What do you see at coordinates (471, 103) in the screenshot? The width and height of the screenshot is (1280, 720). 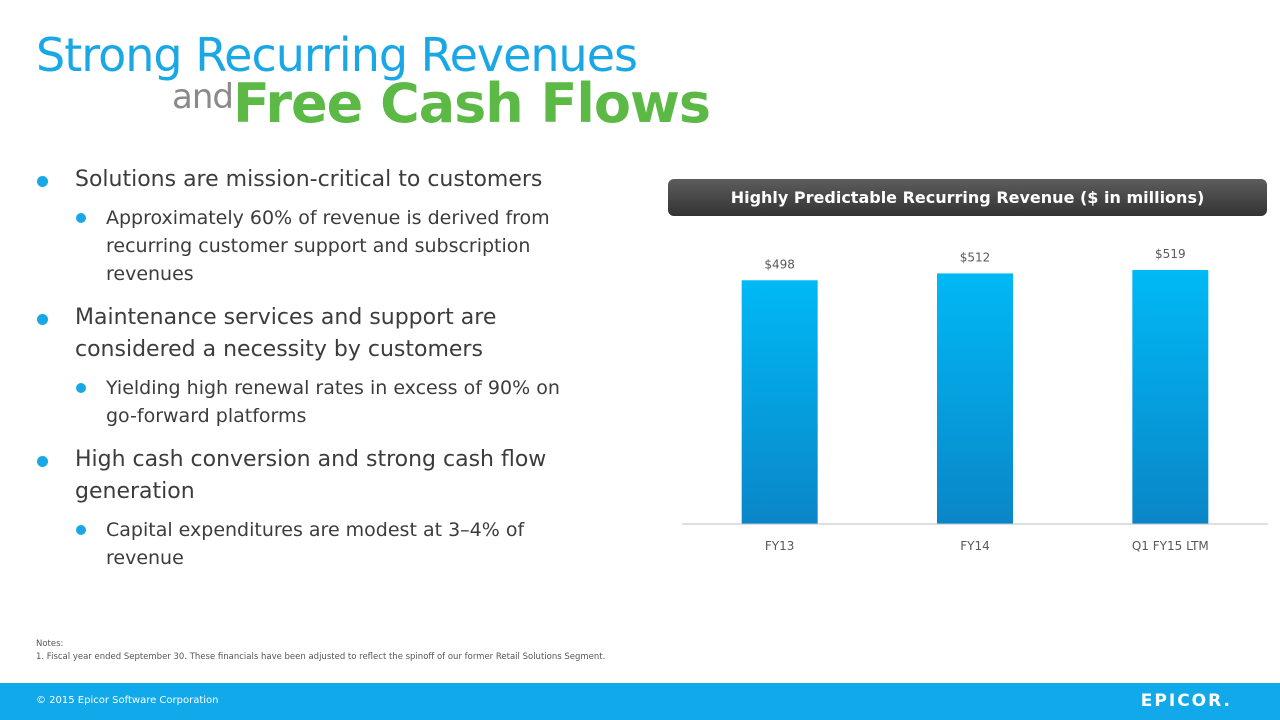 I see `title-highlight: Free Cash Flows` at bounding box center [471, 103].